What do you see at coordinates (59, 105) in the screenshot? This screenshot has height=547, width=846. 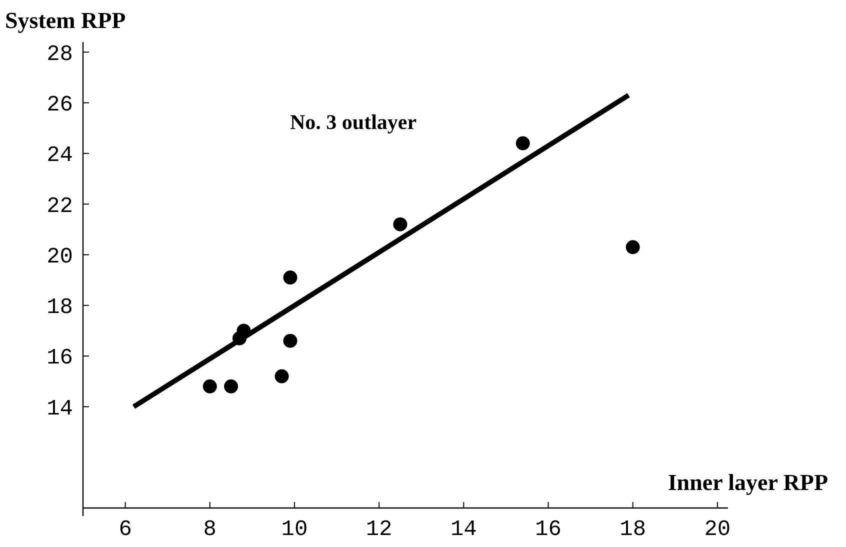 I see `y-tick-label: 26` at bounding box center [59, 105].